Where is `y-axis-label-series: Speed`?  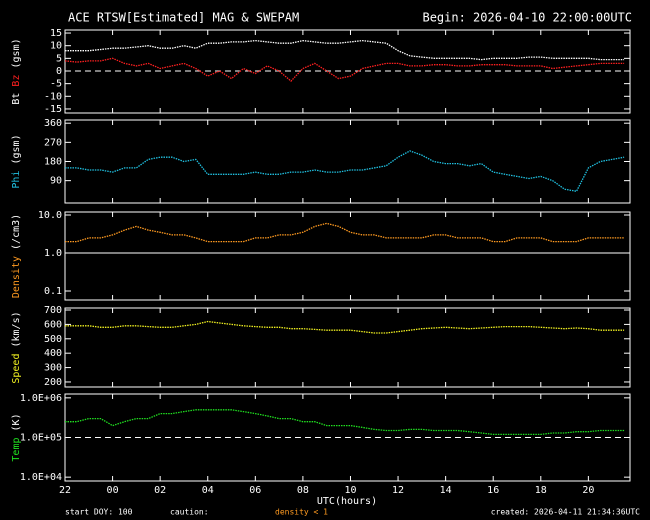 y-axis-label-series: Speed is located at coordinates (16, 369).